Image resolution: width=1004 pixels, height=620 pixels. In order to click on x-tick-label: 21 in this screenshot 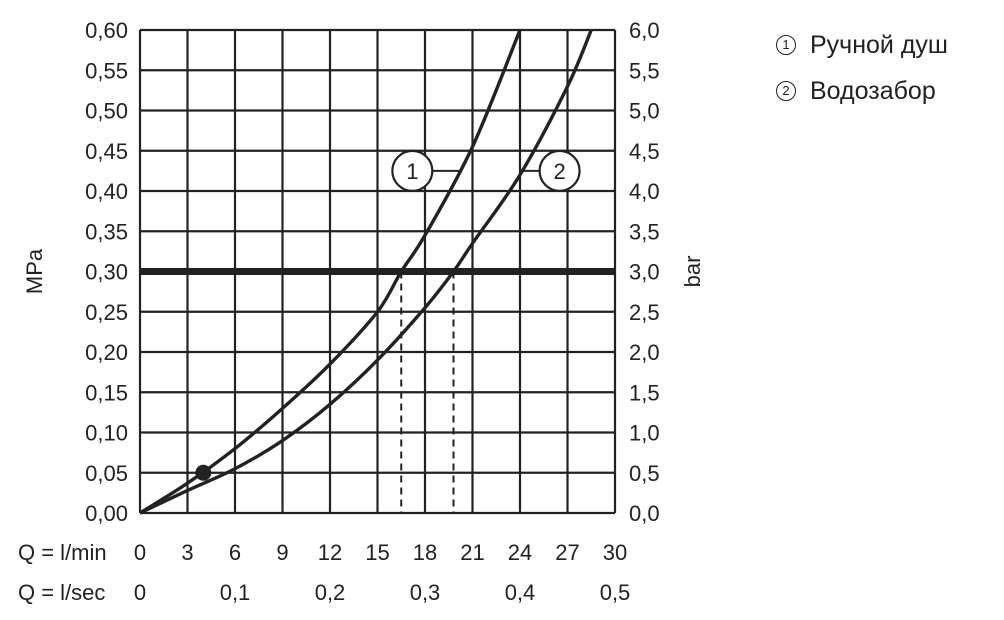, I will do `click(472, 552)`.